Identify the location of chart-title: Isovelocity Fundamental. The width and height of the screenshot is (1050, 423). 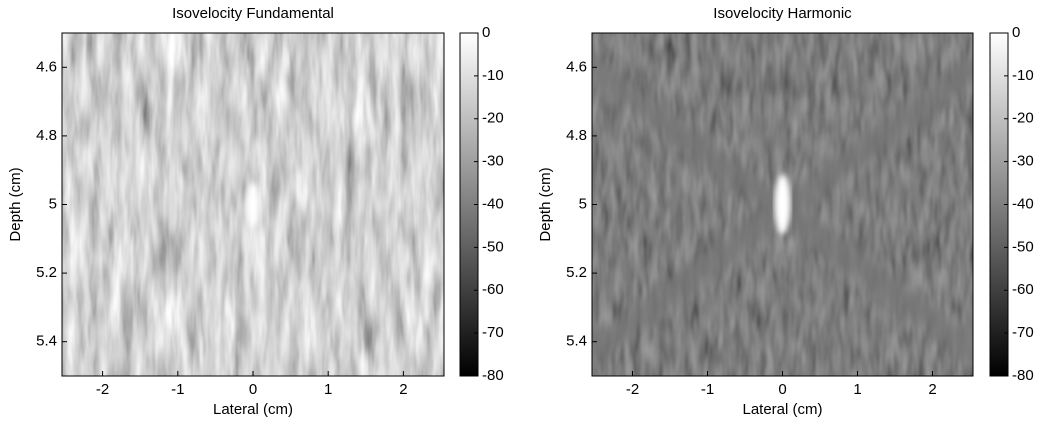
(253, 13).